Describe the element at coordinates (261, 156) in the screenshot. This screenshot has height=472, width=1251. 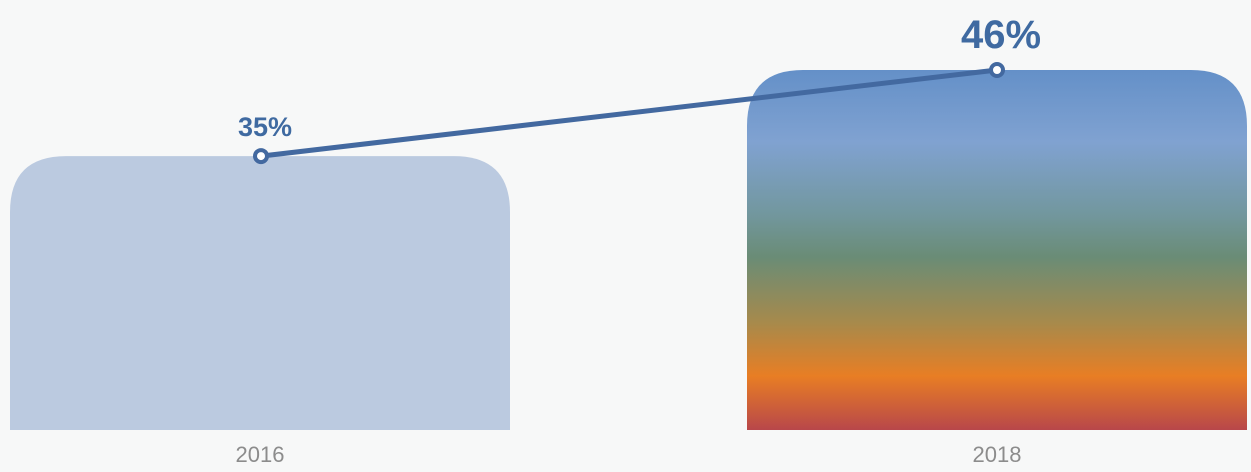
I see `marker-2016` at that location.